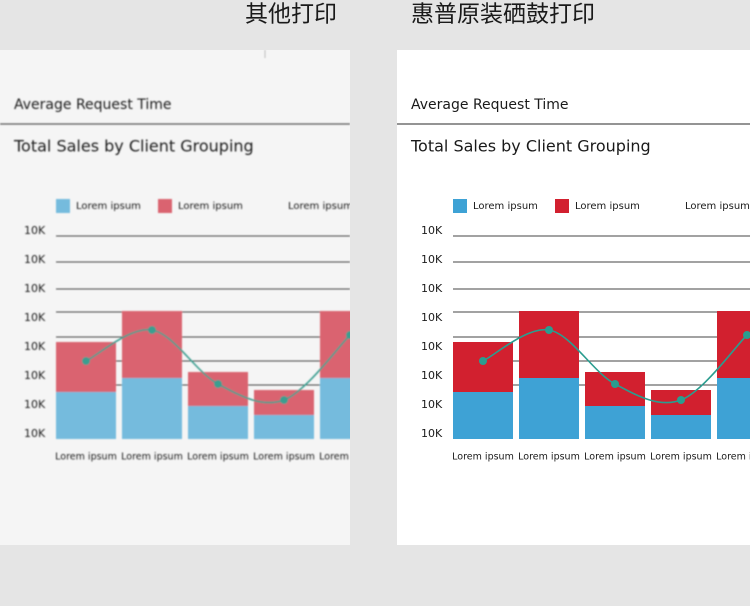 This screenshot has width=750, height=606. I want to click on caption: 惠普原装硒鼓打印, so click(503, 15).